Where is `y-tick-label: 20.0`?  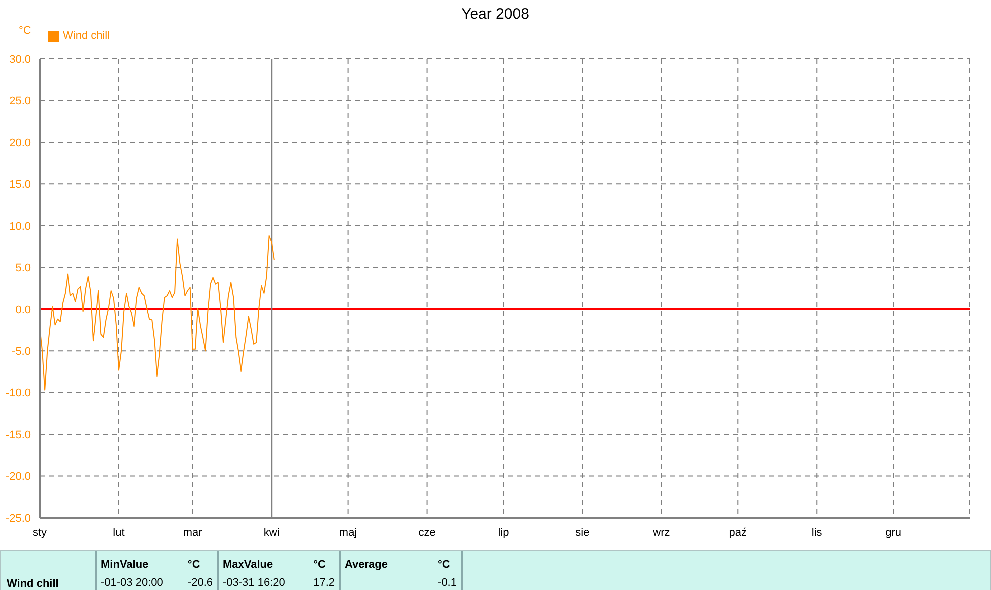
y-tick-label: 20.0 is located at coordinates (20, 143).